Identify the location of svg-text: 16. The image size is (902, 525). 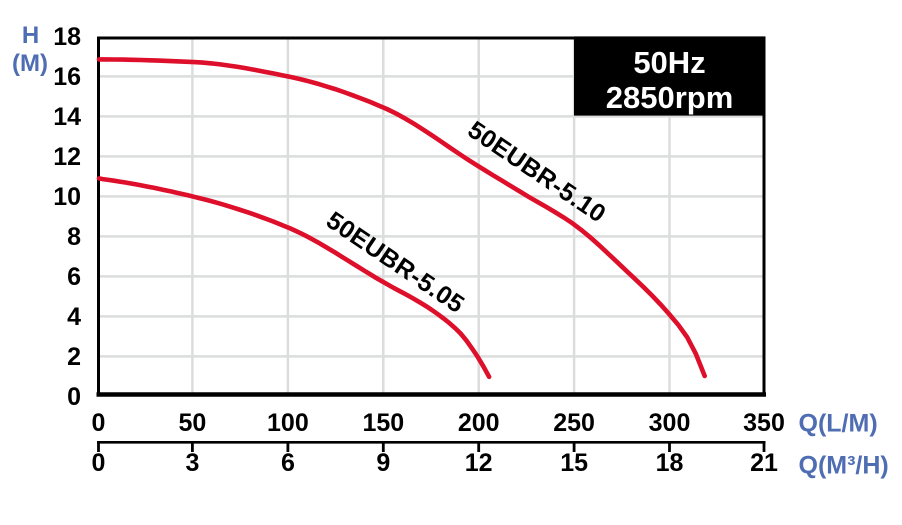
(67, 77).